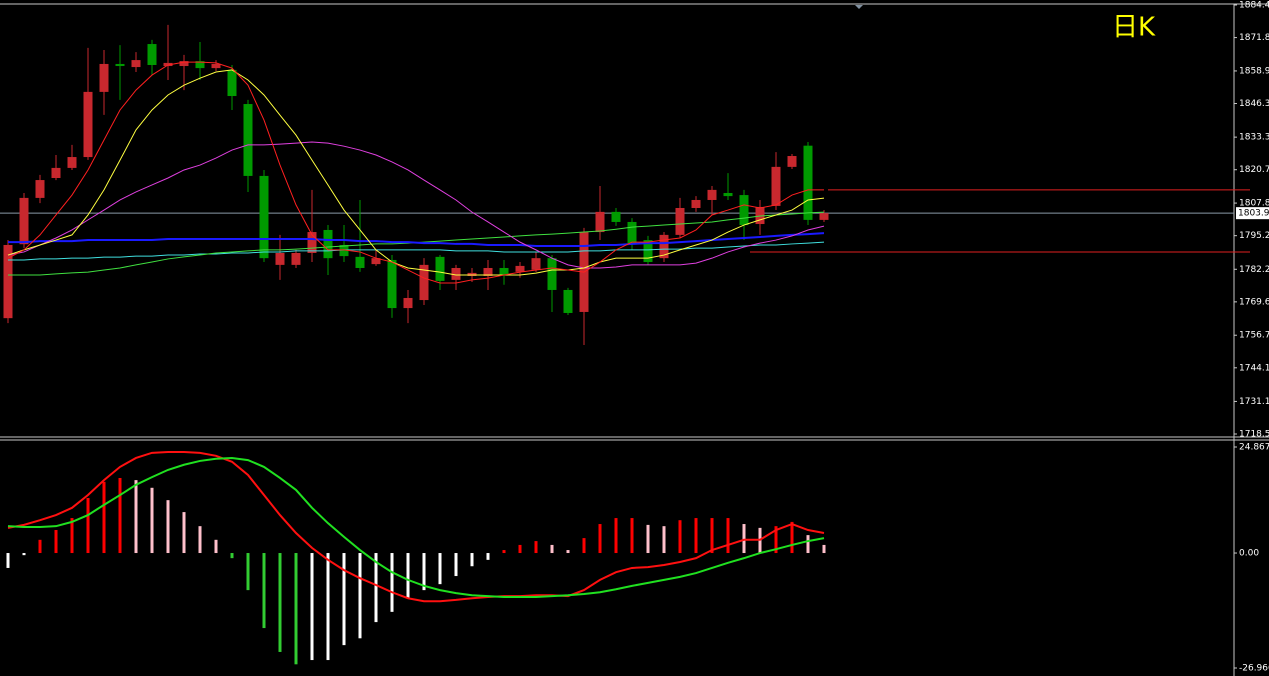 The width and height of the screenshot is (1269, 676). What do you see at coordinates (1254, 402) in the screenshot?
I see `y-tick-label: 1731.1` at bounding box center [1254, 402].